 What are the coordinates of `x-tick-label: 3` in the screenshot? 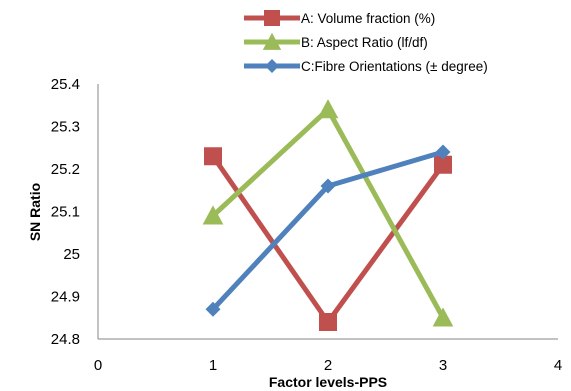 It's located at (443, 365).